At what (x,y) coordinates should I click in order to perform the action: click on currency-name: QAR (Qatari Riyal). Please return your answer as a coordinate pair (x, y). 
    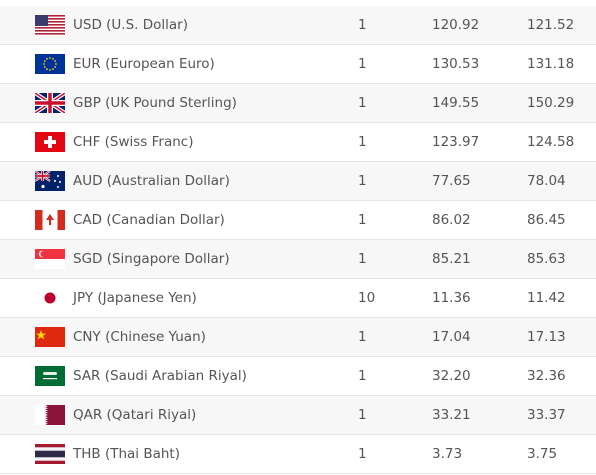
    Looking at the image, I should click on (135, 414).